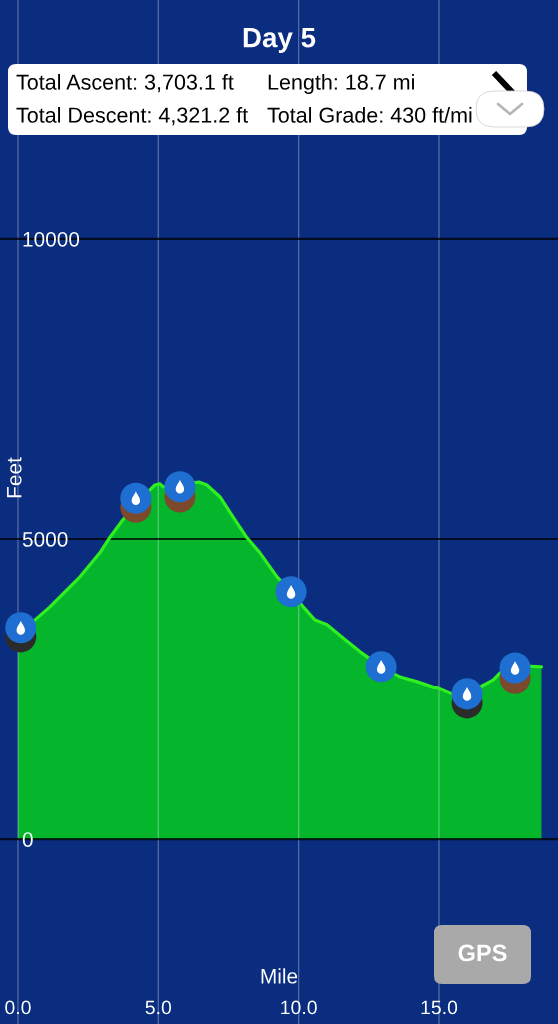  I want to click on text: Day 5, so click(279, 40).